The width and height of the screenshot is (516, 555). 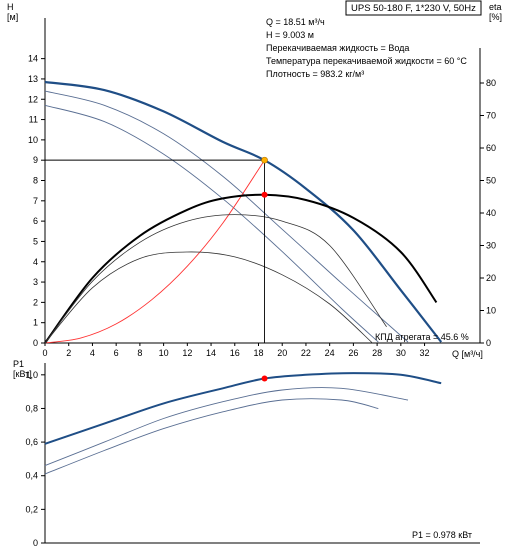 I want to click on x-tick-label: 2, so click(x=68, y=353).